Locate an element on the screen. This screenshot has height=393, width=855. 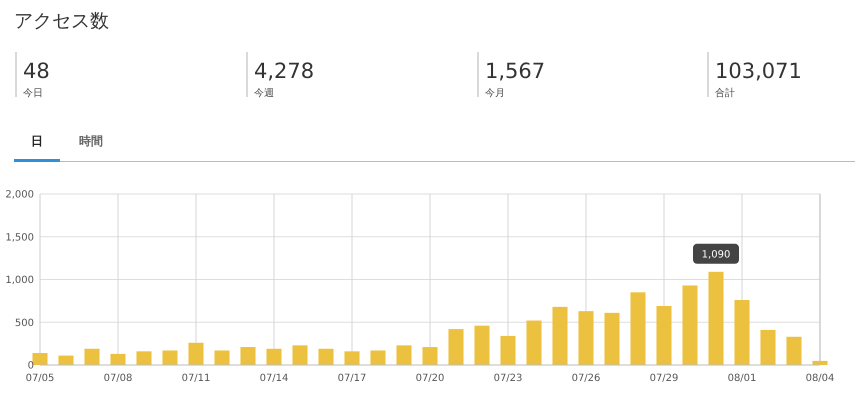
x-tick-label: 07/14 is located at coordinates (274, 378).